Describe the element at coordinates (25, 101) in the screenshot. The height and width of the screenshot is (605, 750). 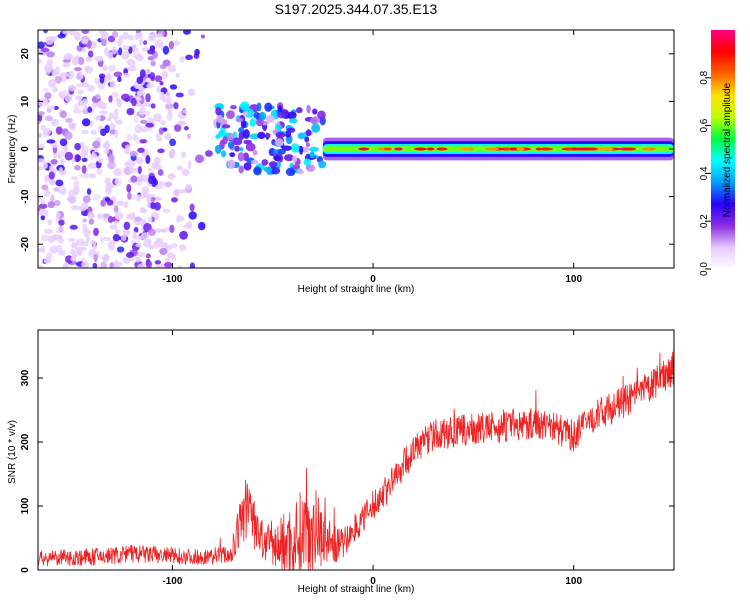
I see `spectrogram-y-tick-label: 10` at that location.